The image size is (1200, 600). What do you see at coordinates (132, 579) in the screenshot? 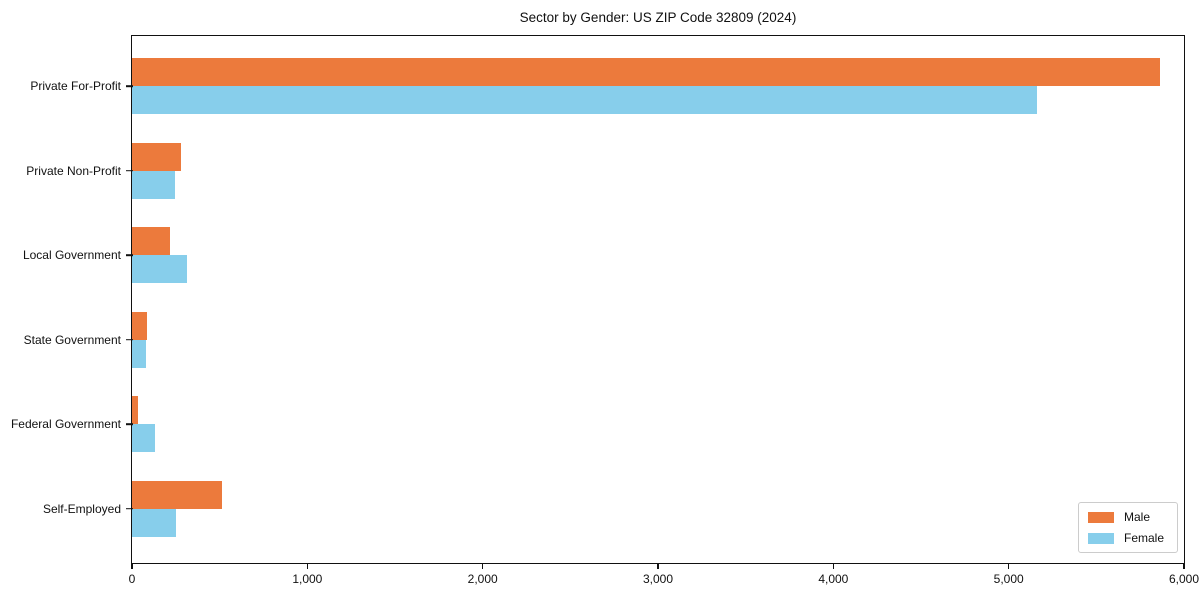
I see `x-axis-tick-label: 0` at bounding box center [132, 579].